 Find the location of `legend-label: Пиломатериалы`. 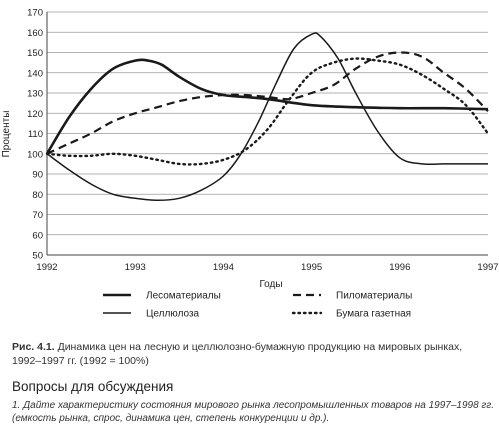

legend-label: Пиломатериалы is located at coordinates (374, 296).